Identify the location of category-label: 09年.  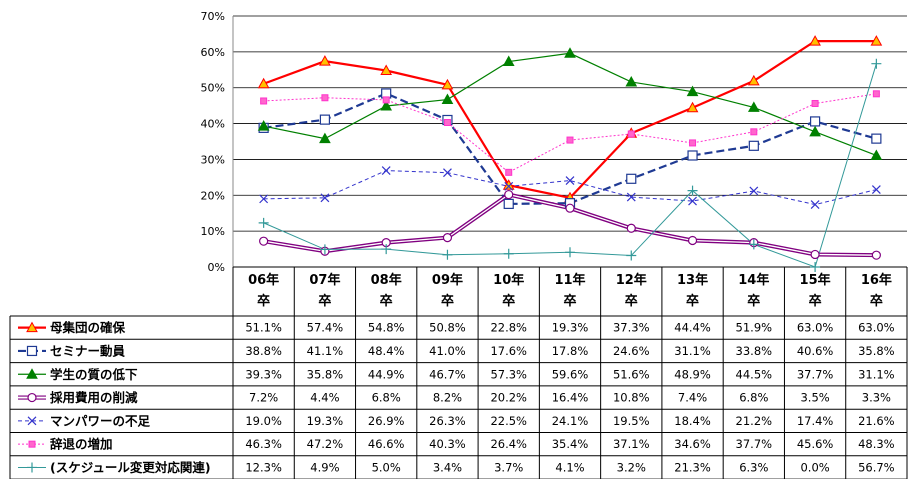
(447, 280).